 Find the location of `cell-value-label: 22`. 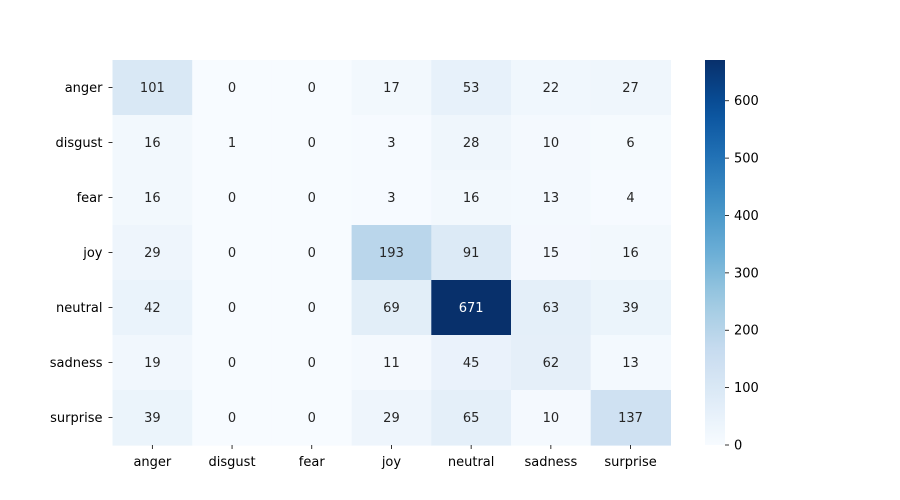

cell-value-label: 22 is located at coordinates (551, 88).